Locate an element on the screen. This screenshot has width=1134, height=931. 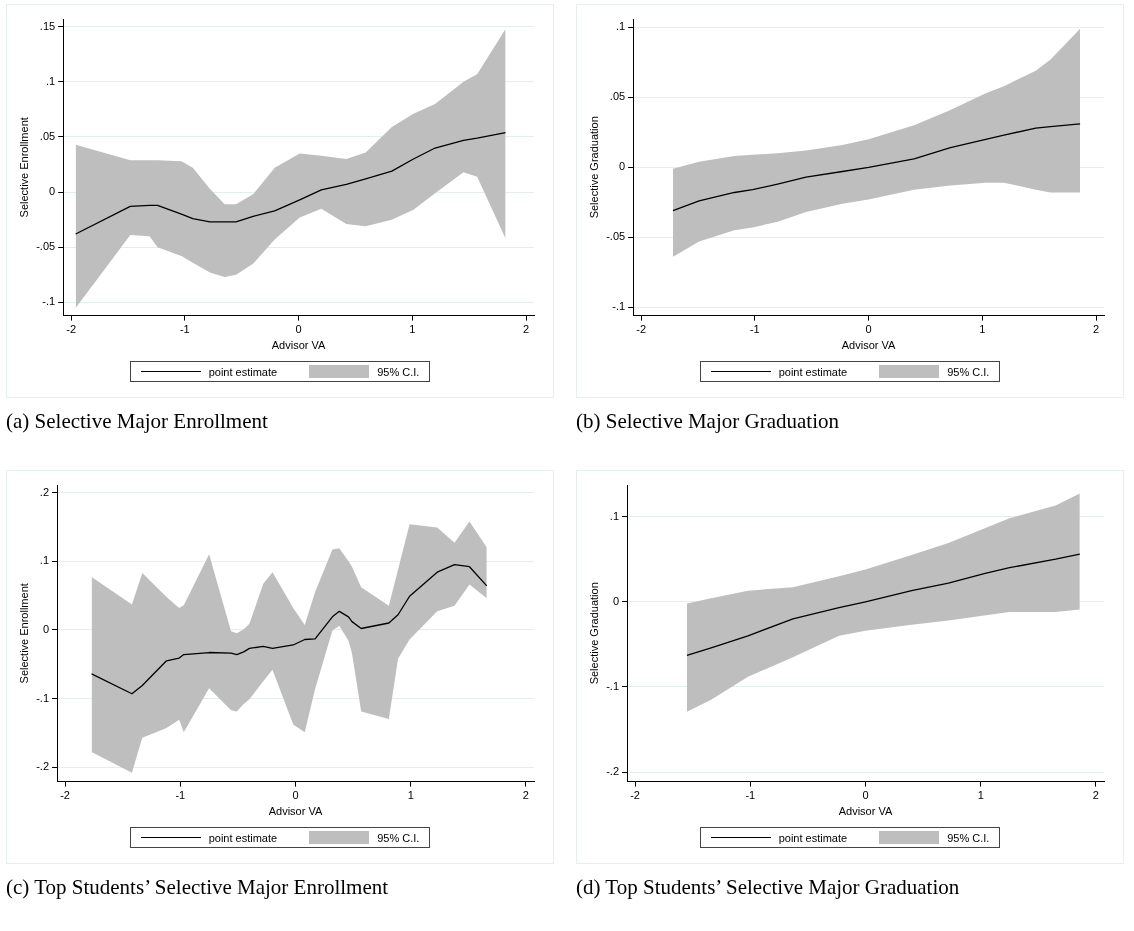
y-tick-label: .2 is located at coordinates (44, 491).